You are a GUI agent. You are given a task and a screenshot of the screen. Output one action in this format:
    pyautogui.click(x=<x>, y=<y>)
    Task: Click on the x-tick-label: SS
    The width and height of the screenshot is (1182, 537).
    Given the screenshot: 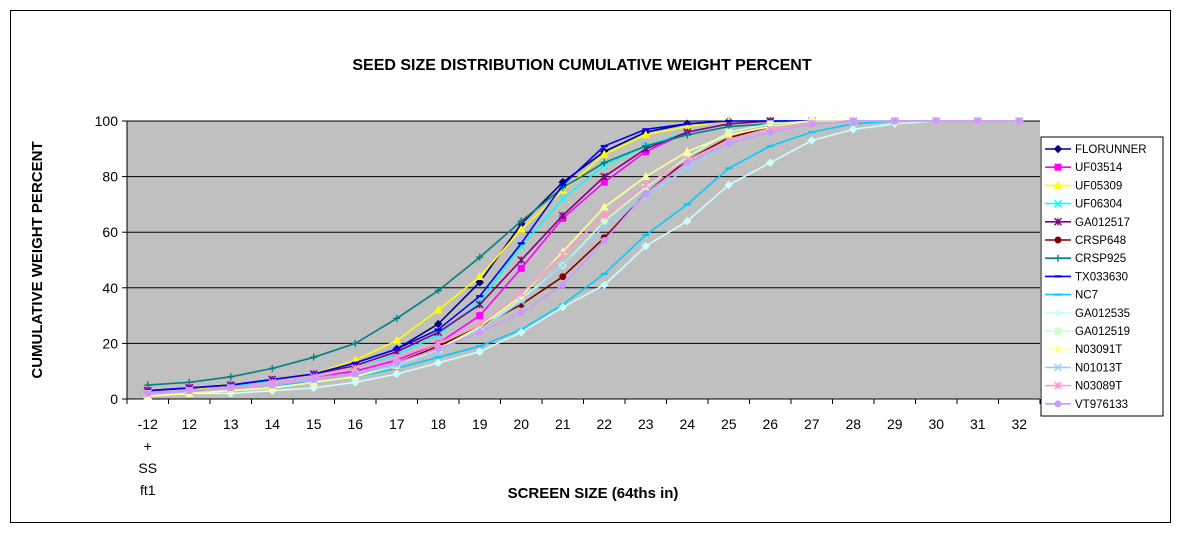 What is the action you would take?
    pyautogui.click(x=147, y=468)
    